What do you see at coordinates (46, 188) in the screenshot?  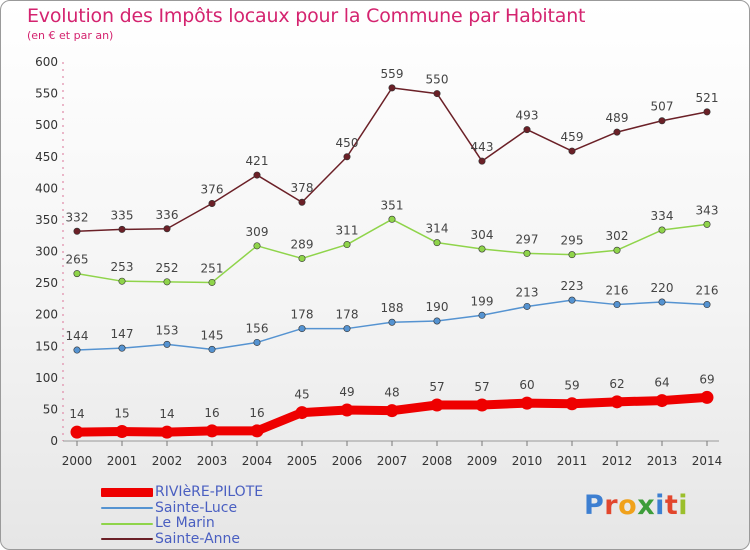 I see `y-tick-label: 400` at bounding box center [46, 188].